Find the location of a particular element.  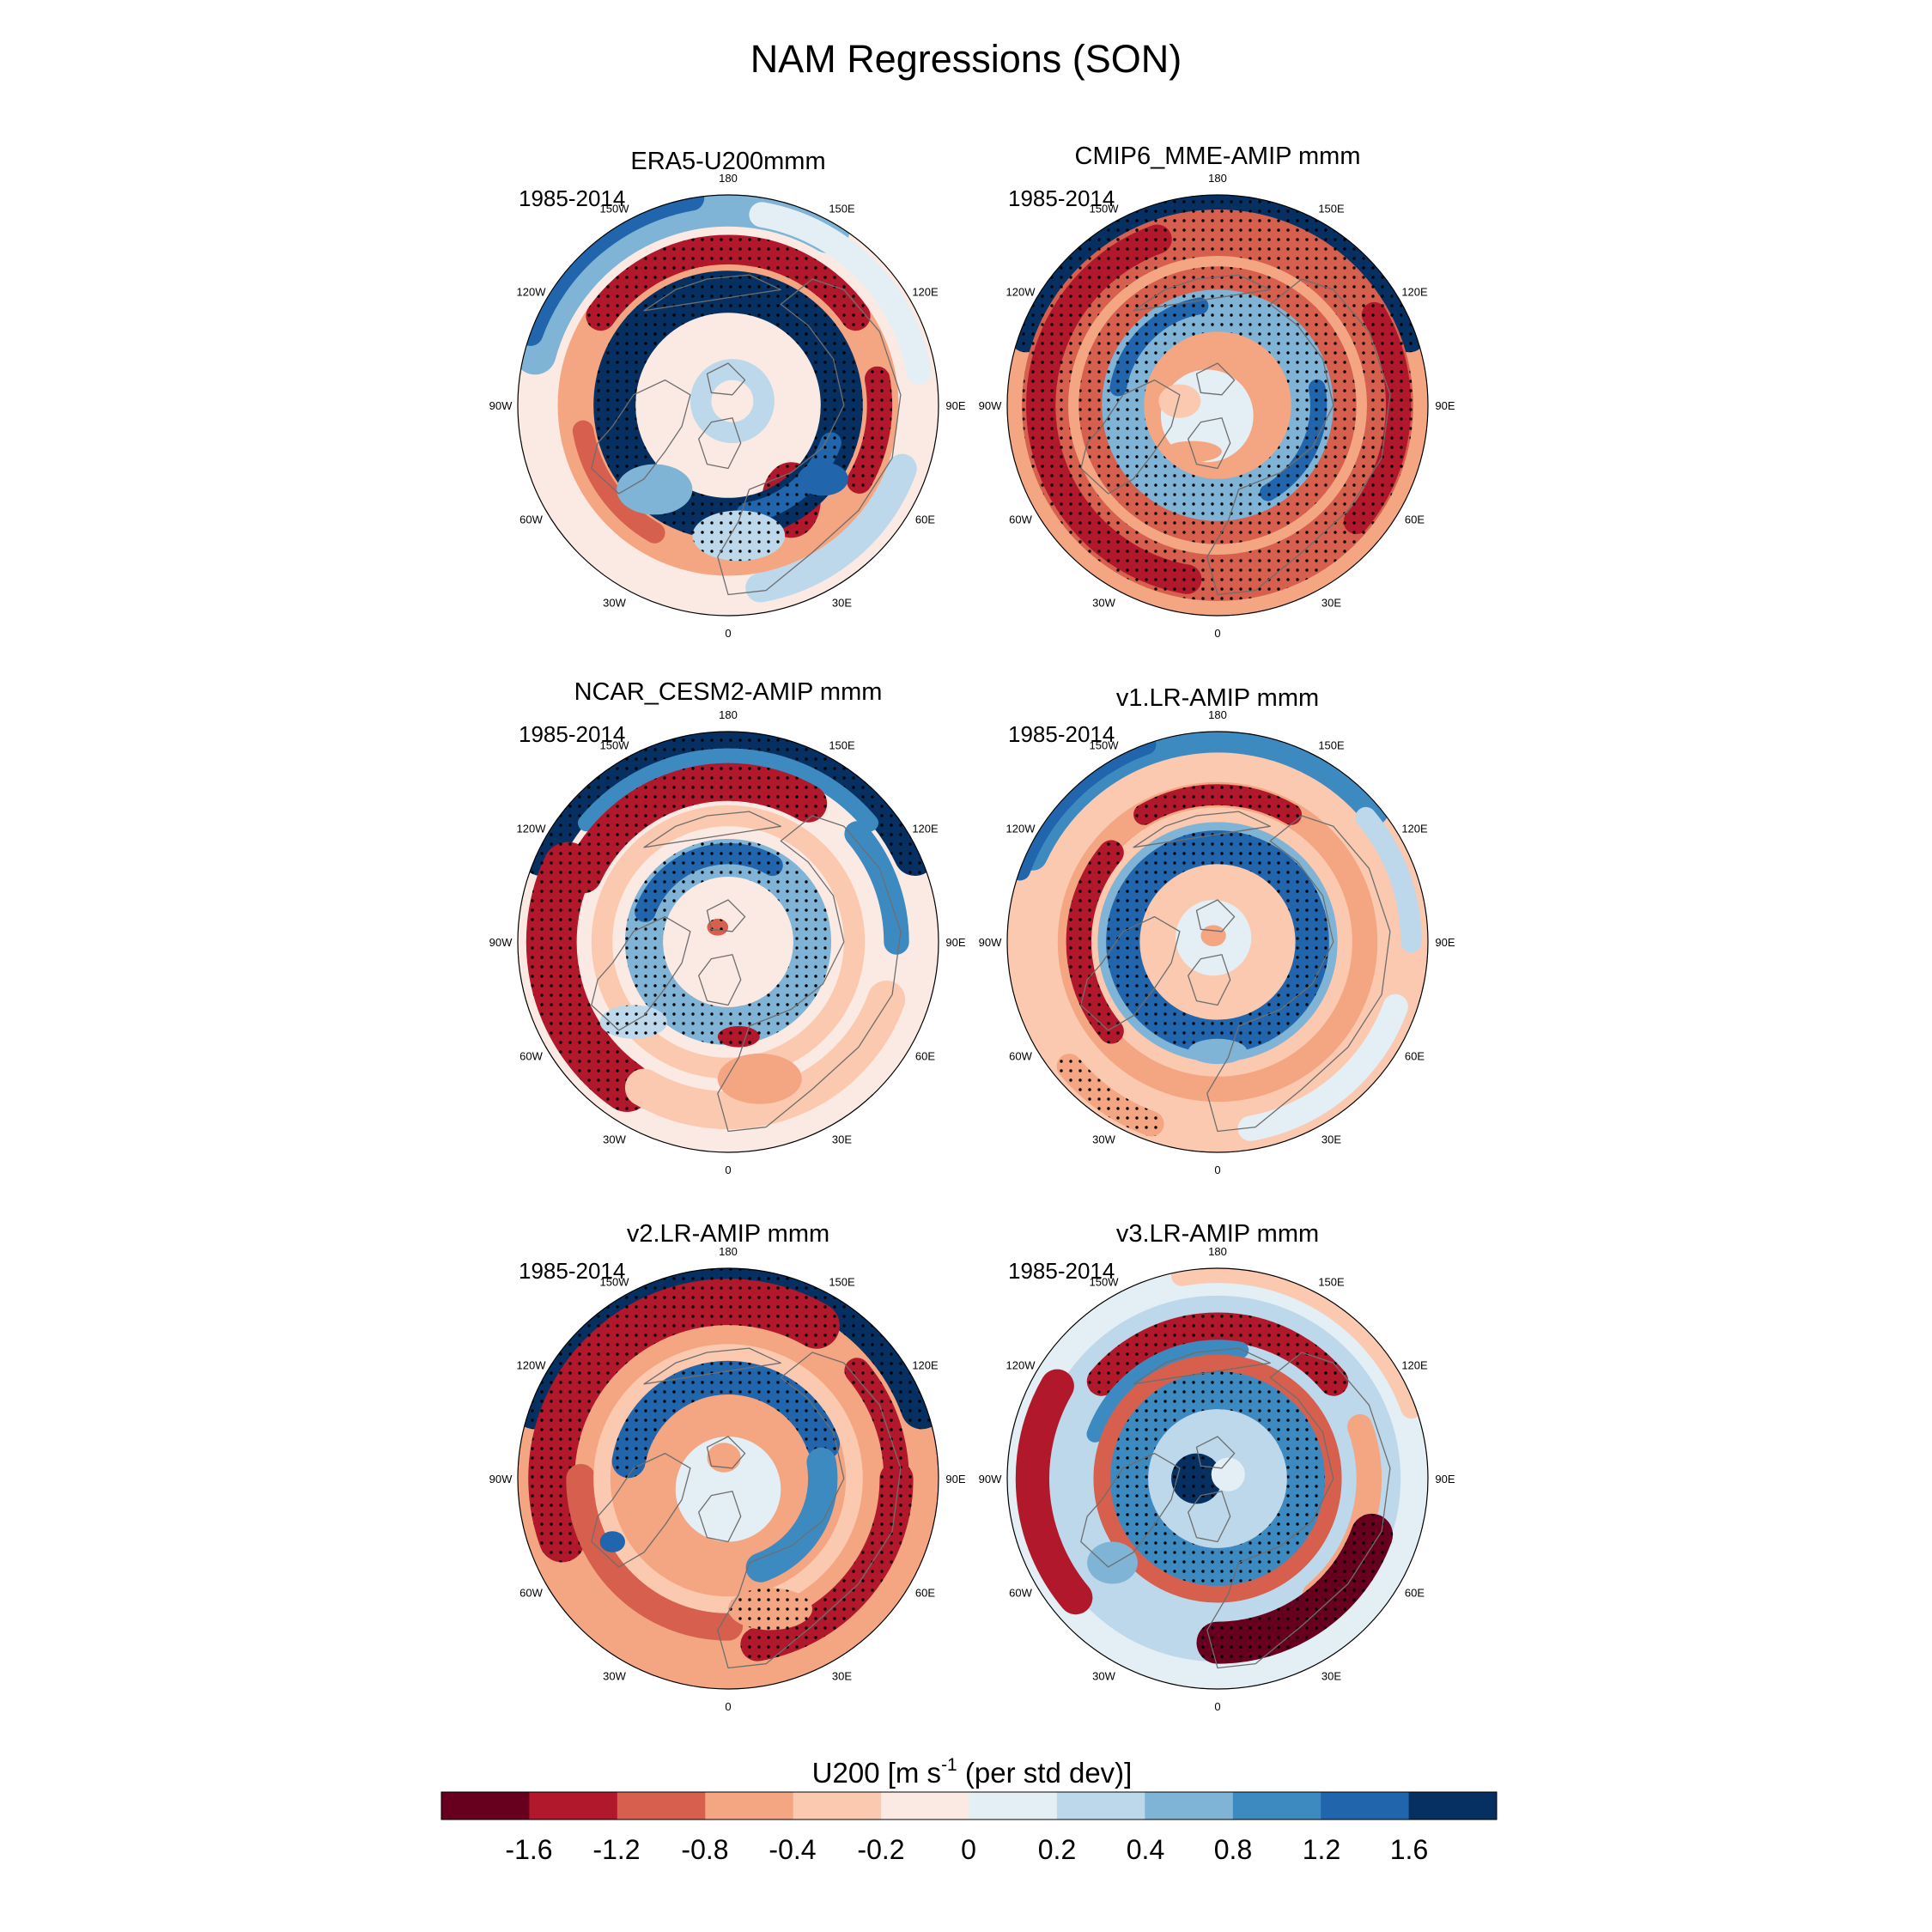

panel-title: CMIP6_MME-AMIP mmm is located at coordinates (1218, 156).